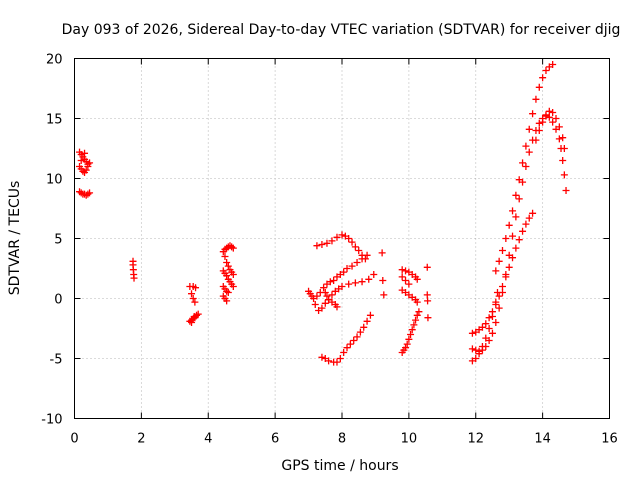 Image resolution: width=640 pixels, height=480 pixels. What do you see at coordinates (51, 420) in the screenshot?
I see `y-tick-label: -10` at bounding box center [51, 420].